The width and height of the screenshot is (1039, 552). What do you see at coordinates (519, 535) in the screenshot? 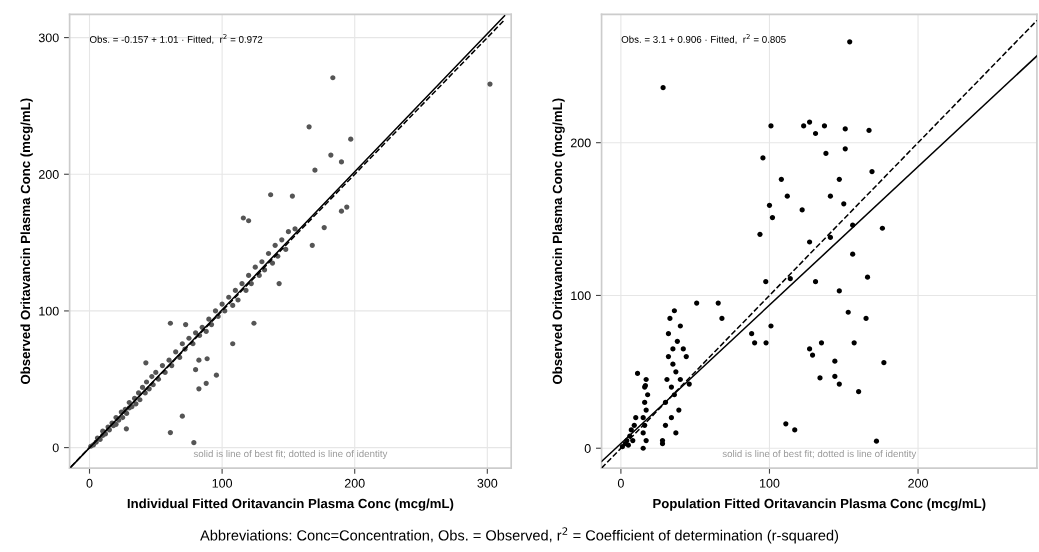
I see `text: Abbreviations: Conc=Concentration, Obs. = Observed, r$^{2}$ = Coefficient of determination (r-squared)` at bounding box center [519, 535].